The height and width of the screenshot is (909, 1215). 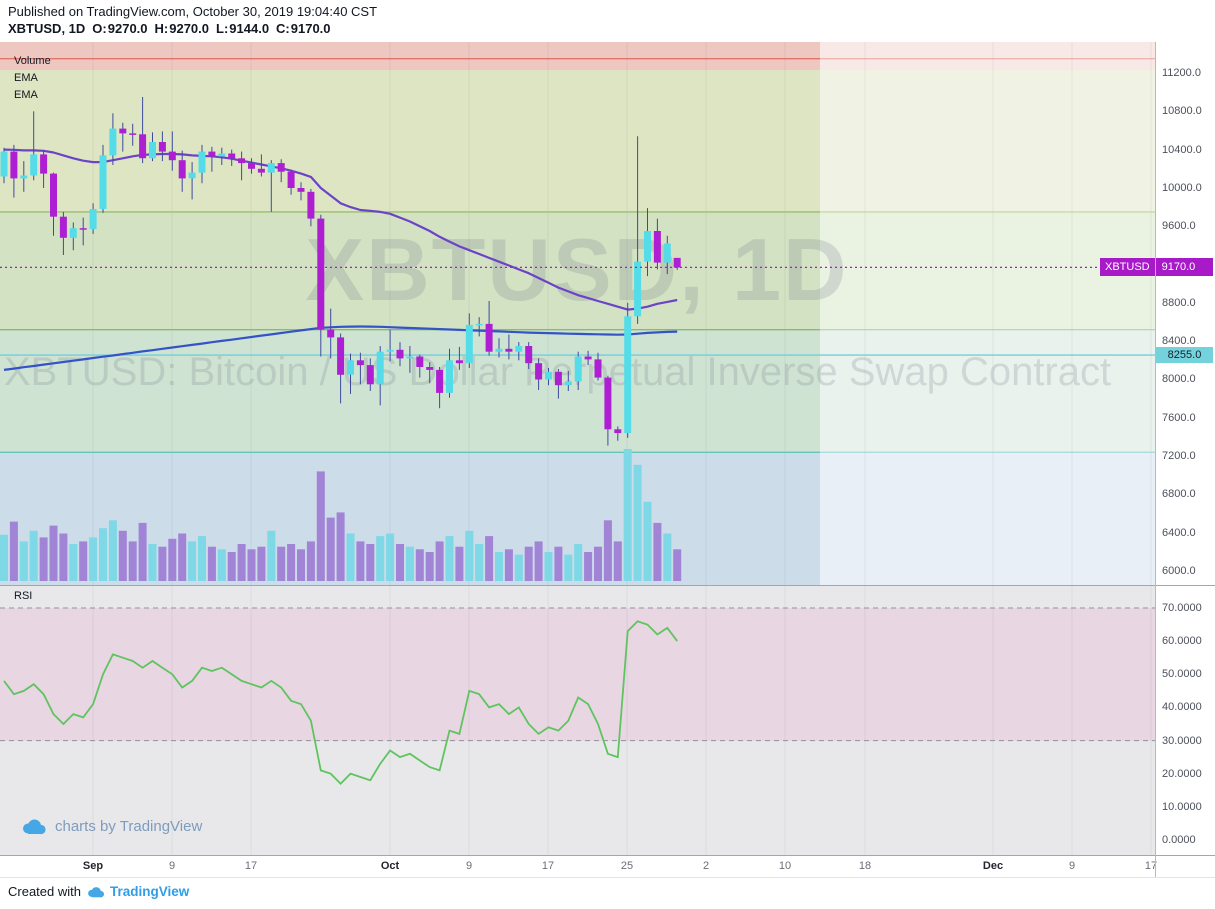 What do you see at coordinates (47, 28) in the screenshot?
I see `symbol-interval: XBTUSD, 1D` at bounding box center [47, 28].